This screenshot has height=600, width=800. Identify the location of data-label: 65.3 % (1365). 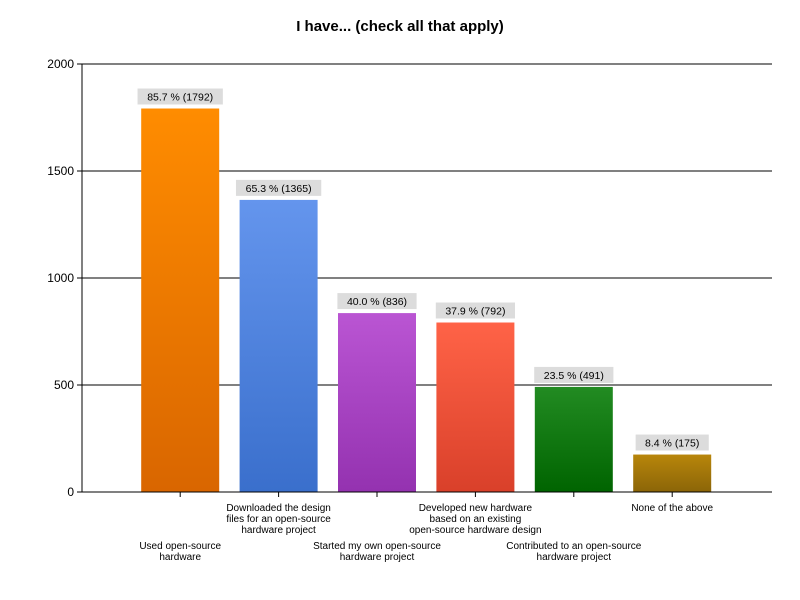
(279, 189).